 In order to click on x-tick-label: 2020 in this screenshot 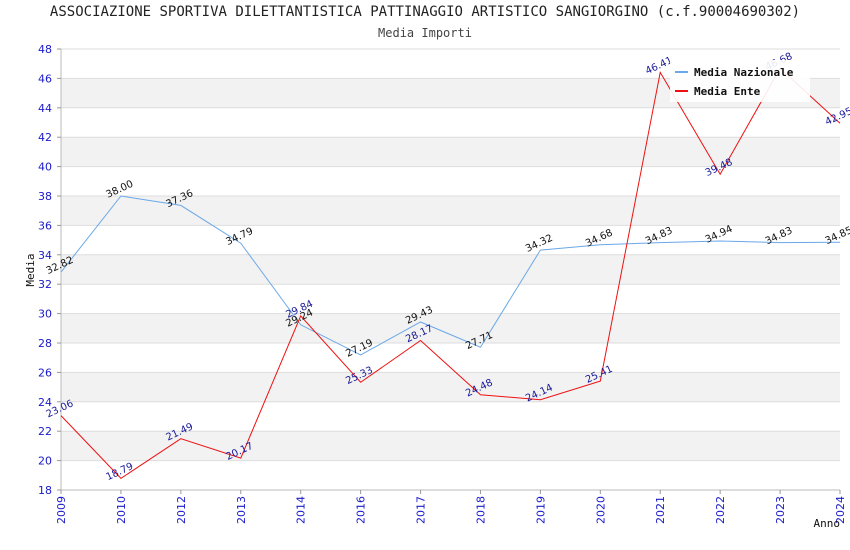, I will do `click(600, 510)`.